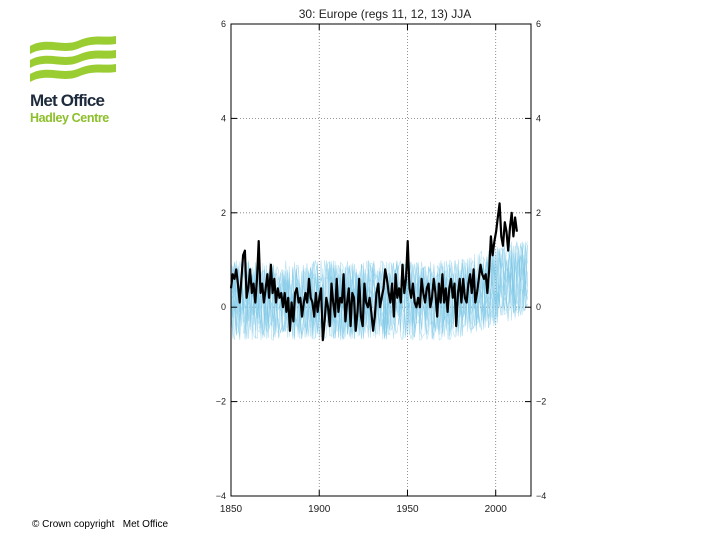 Image resolution: width=720 pixels, height=540 pixels. What do you see at coordinates (538, 307) in the screenshot?
I see `y-tick-label-right: 0` at bounding box center [538, 307].